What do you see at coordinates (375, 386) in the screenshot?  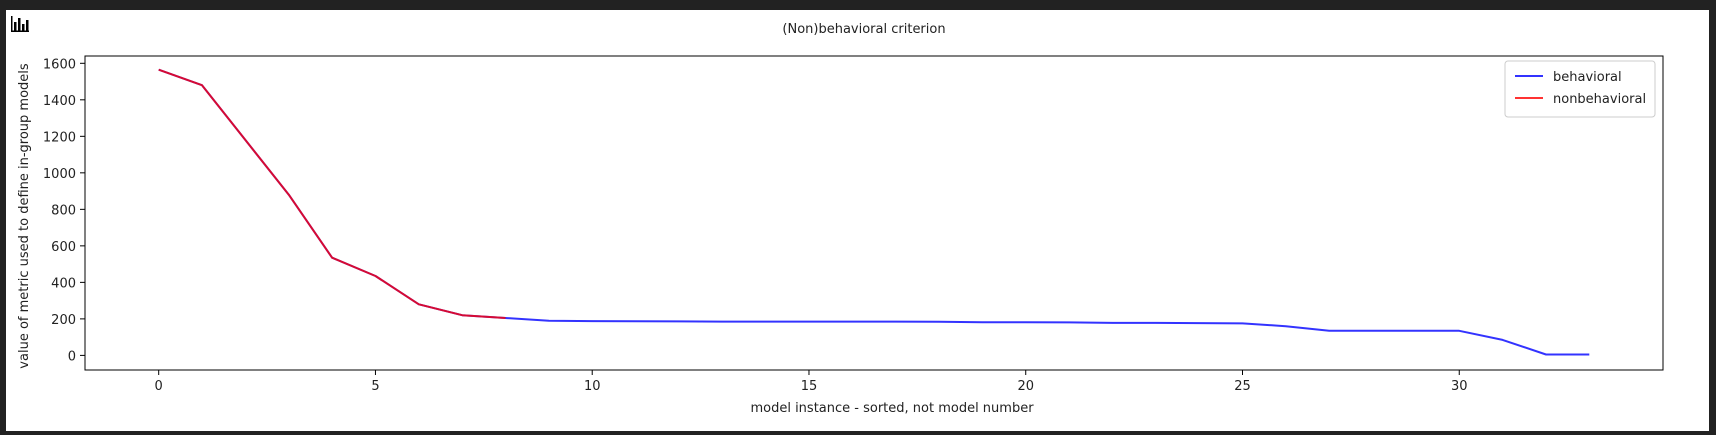 I see `x-tick-label: 5` at bounding box center [375, 386].